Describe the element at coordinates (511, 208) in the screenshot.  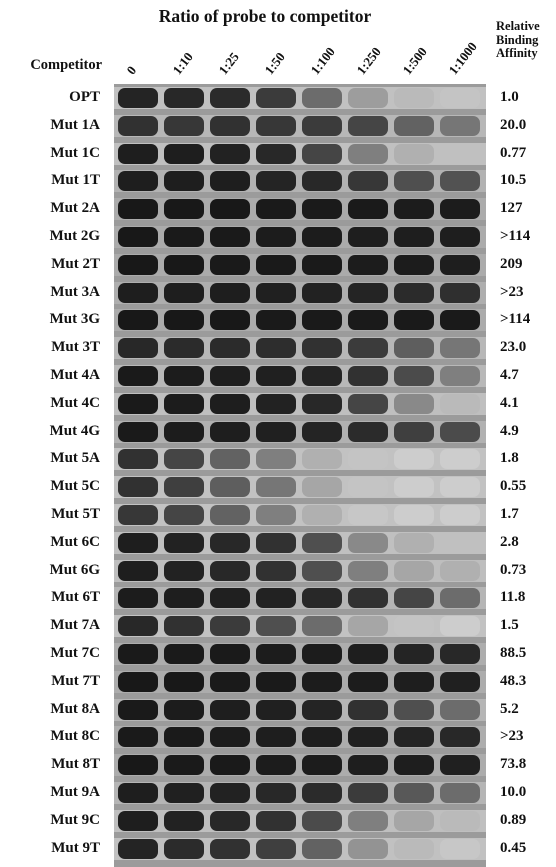
I see `affinity-value: 127` at that location.